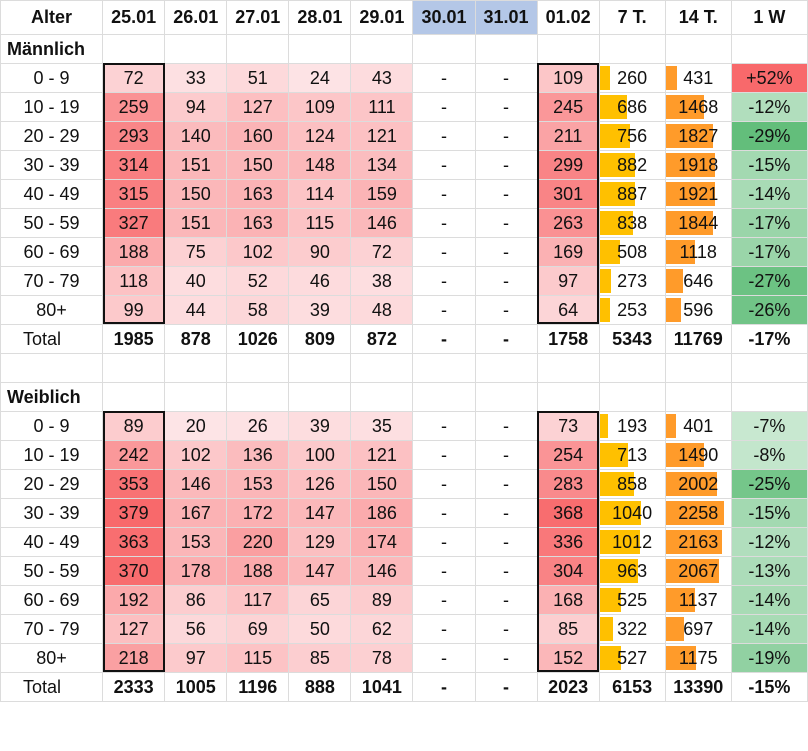 The width and height of the screenshot is (808, 751). What do you see at coordinates (320, 252) in the screenshot?
I see `day-value-cell: 90` at bounding box center [320, 252].